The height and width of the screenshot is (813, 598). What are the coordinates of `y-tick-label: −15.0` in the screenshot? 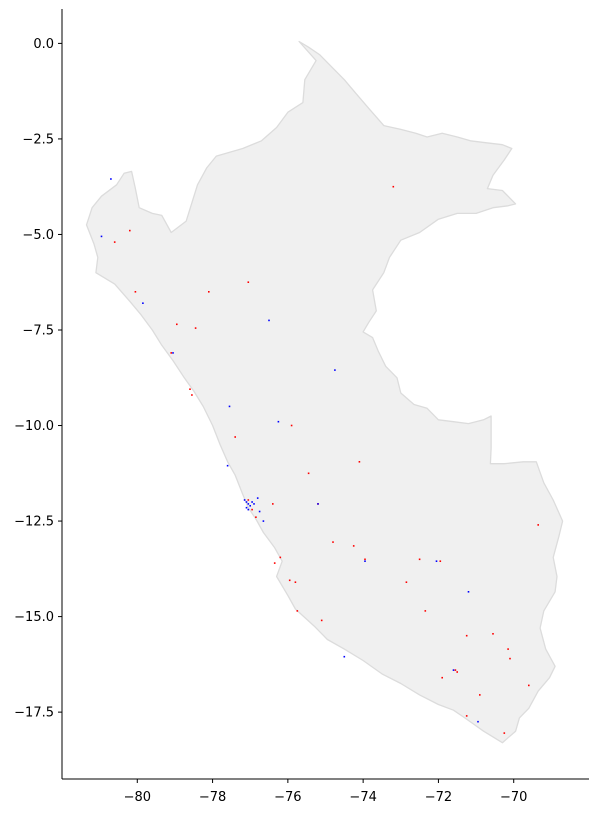 It's located at (34, 617).